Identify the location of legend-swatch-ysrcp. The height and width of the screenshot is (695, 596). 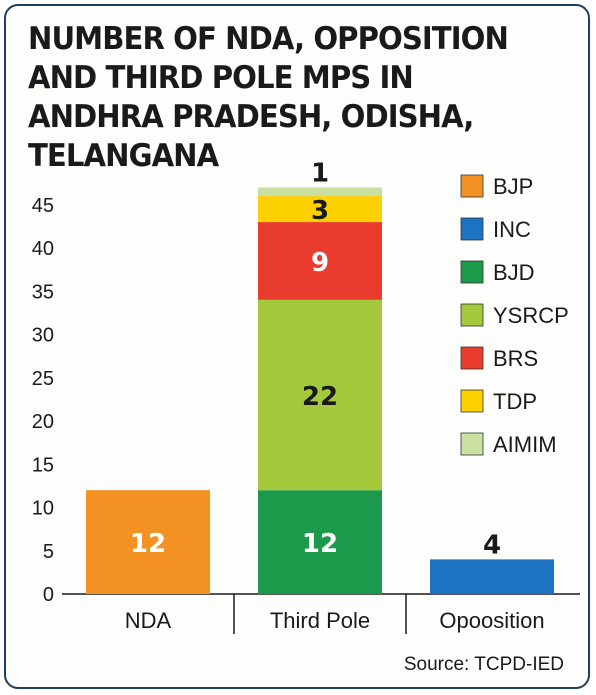
(472, 315).